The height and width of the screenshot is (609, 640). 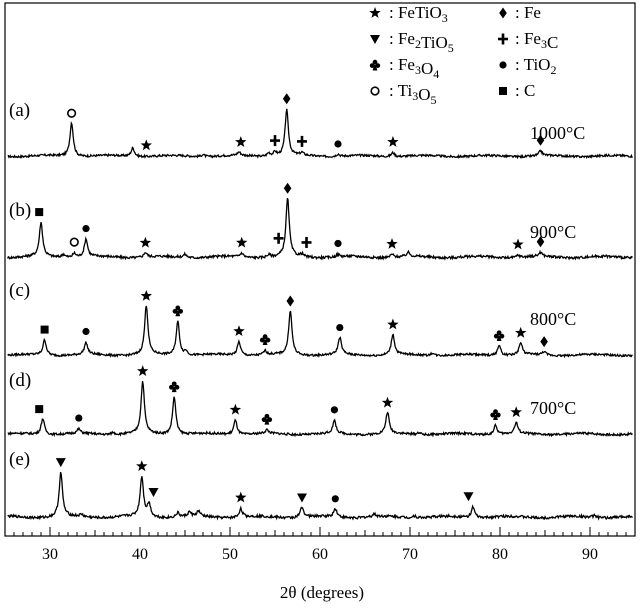 I want to click on trace-4: (e), so click(x=320, y=485).